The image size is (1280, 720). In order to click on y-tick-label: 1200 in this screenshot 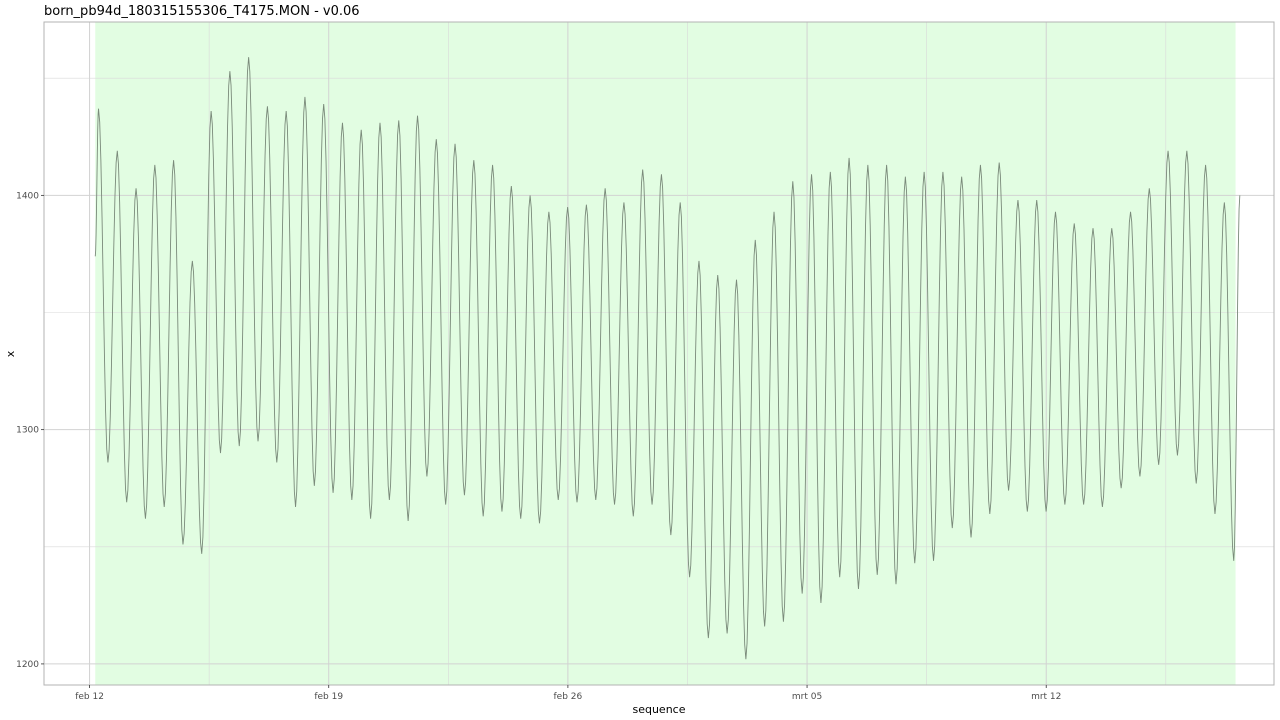, I will do `click(27, 665)`.